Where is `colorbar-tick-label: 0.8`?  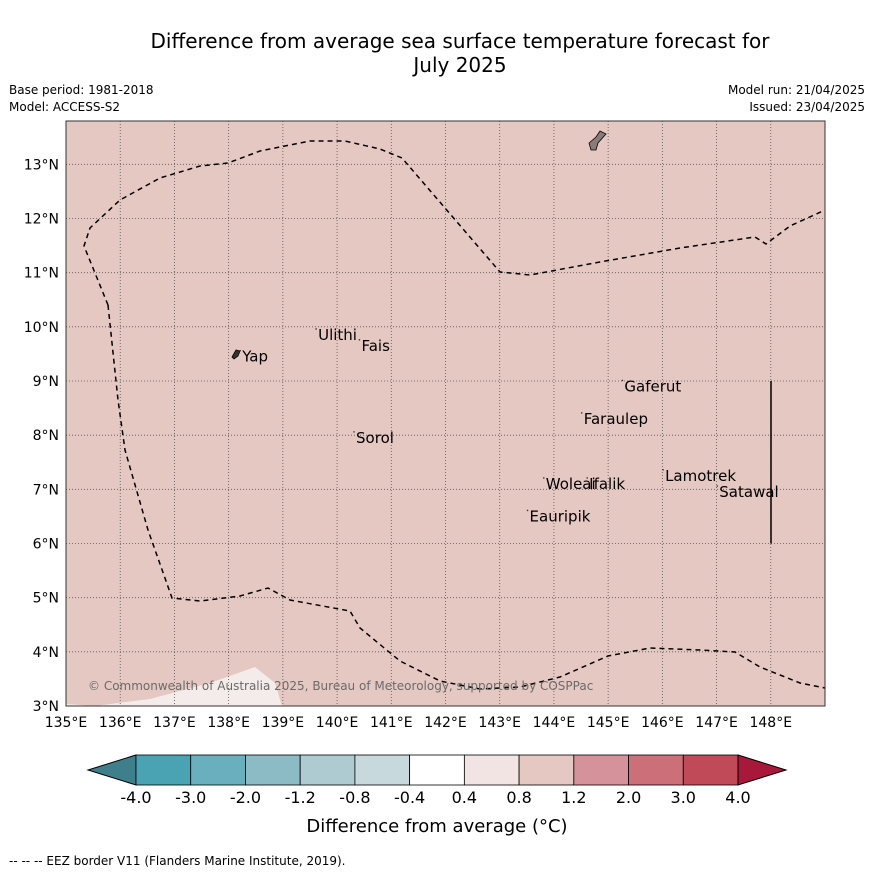
colorbar-tick-label: 0.8 is located at coordinates (518, 797).